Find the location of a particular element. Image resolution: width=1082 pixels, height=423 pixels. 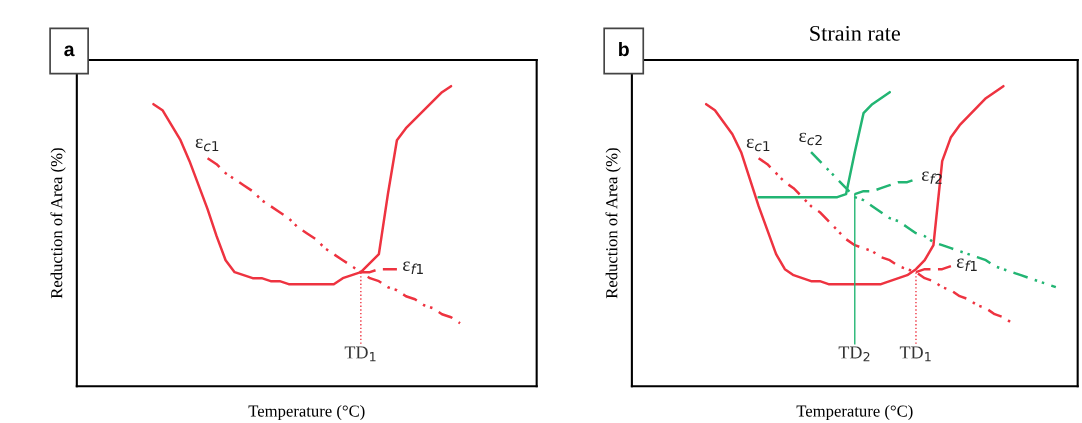

text: b is located at coordinates (624, 49).